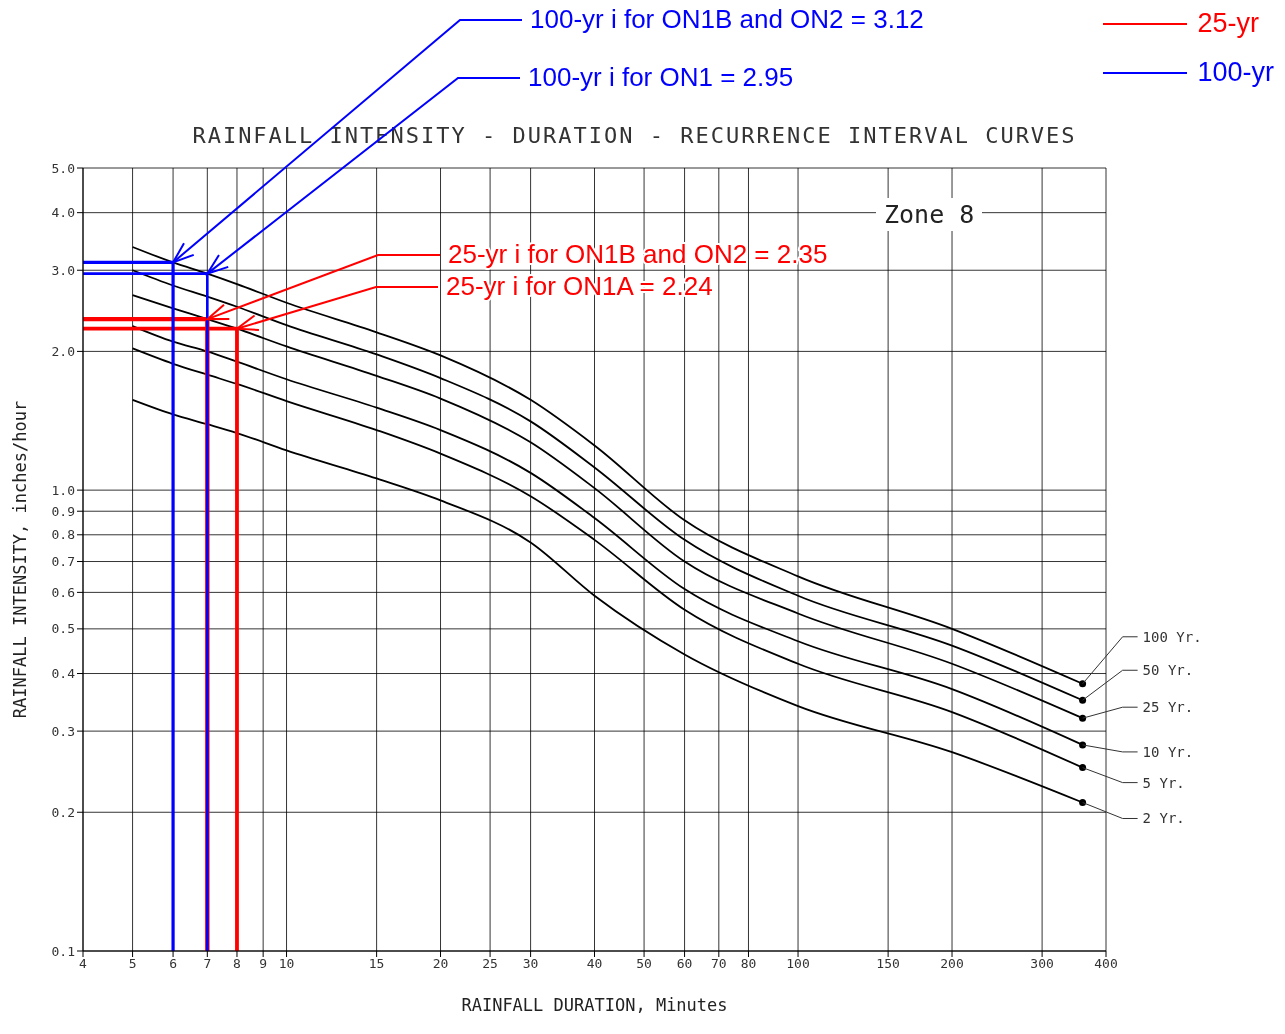 The image size is (1285, 1034). Describe the element at coordinates (594, 964) in the screenshot. I see `x-tick-label: 40` at that location.